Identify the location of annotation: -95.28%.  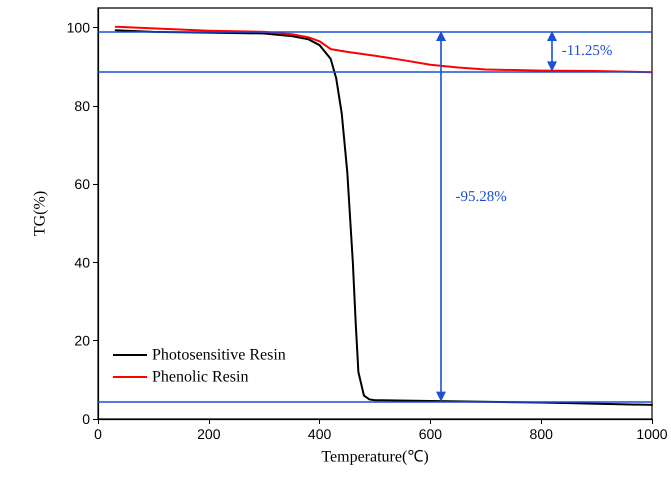
(481, 197).